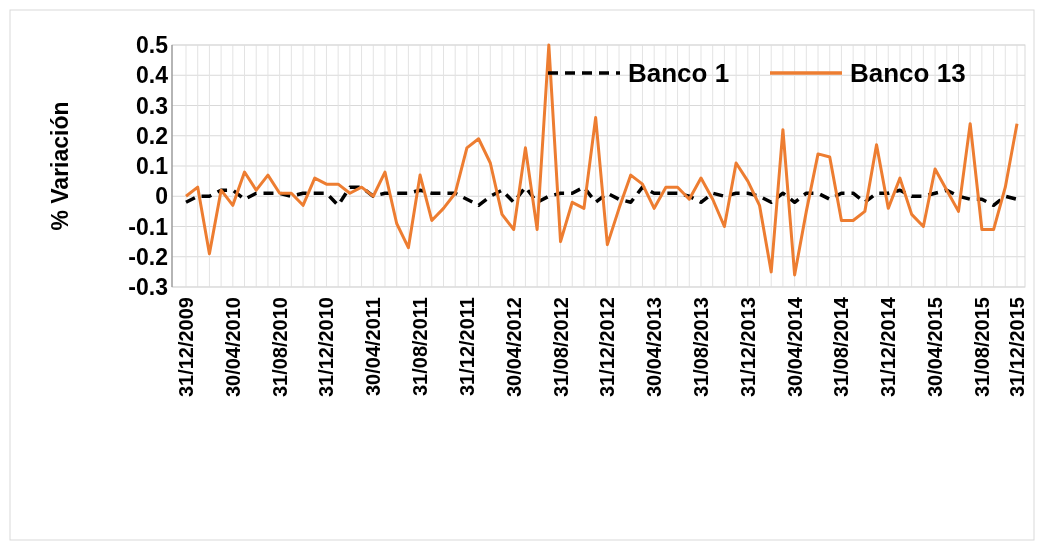 The height and width of the screenshot is (542, 1040). Describe the element at coordinates (560, 347) in the screenshot. I see `x-tick-label: 31/08/2012` at that location.